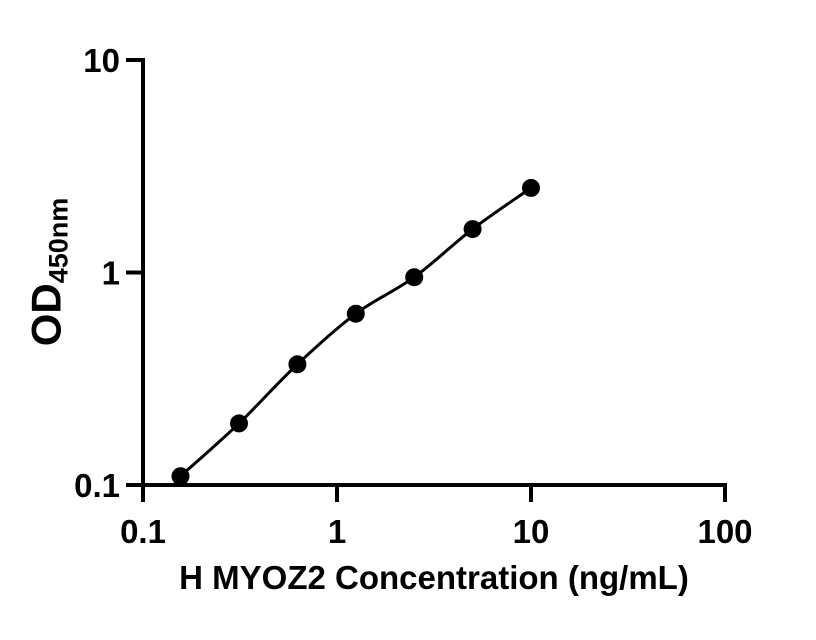 This screenshot has width=816, height=640. What do you see at coordinates (531, 531) in the screenshot?
I see `x-tick-label: 10` at bounding box center [531, 531].